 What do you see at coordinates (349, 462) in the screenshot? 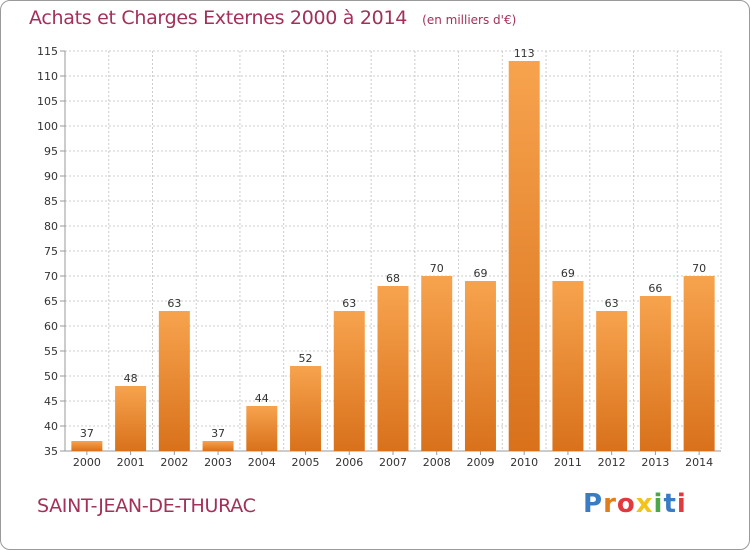
I see `x-tick-label: 2006` at bounding box center [349, 462].